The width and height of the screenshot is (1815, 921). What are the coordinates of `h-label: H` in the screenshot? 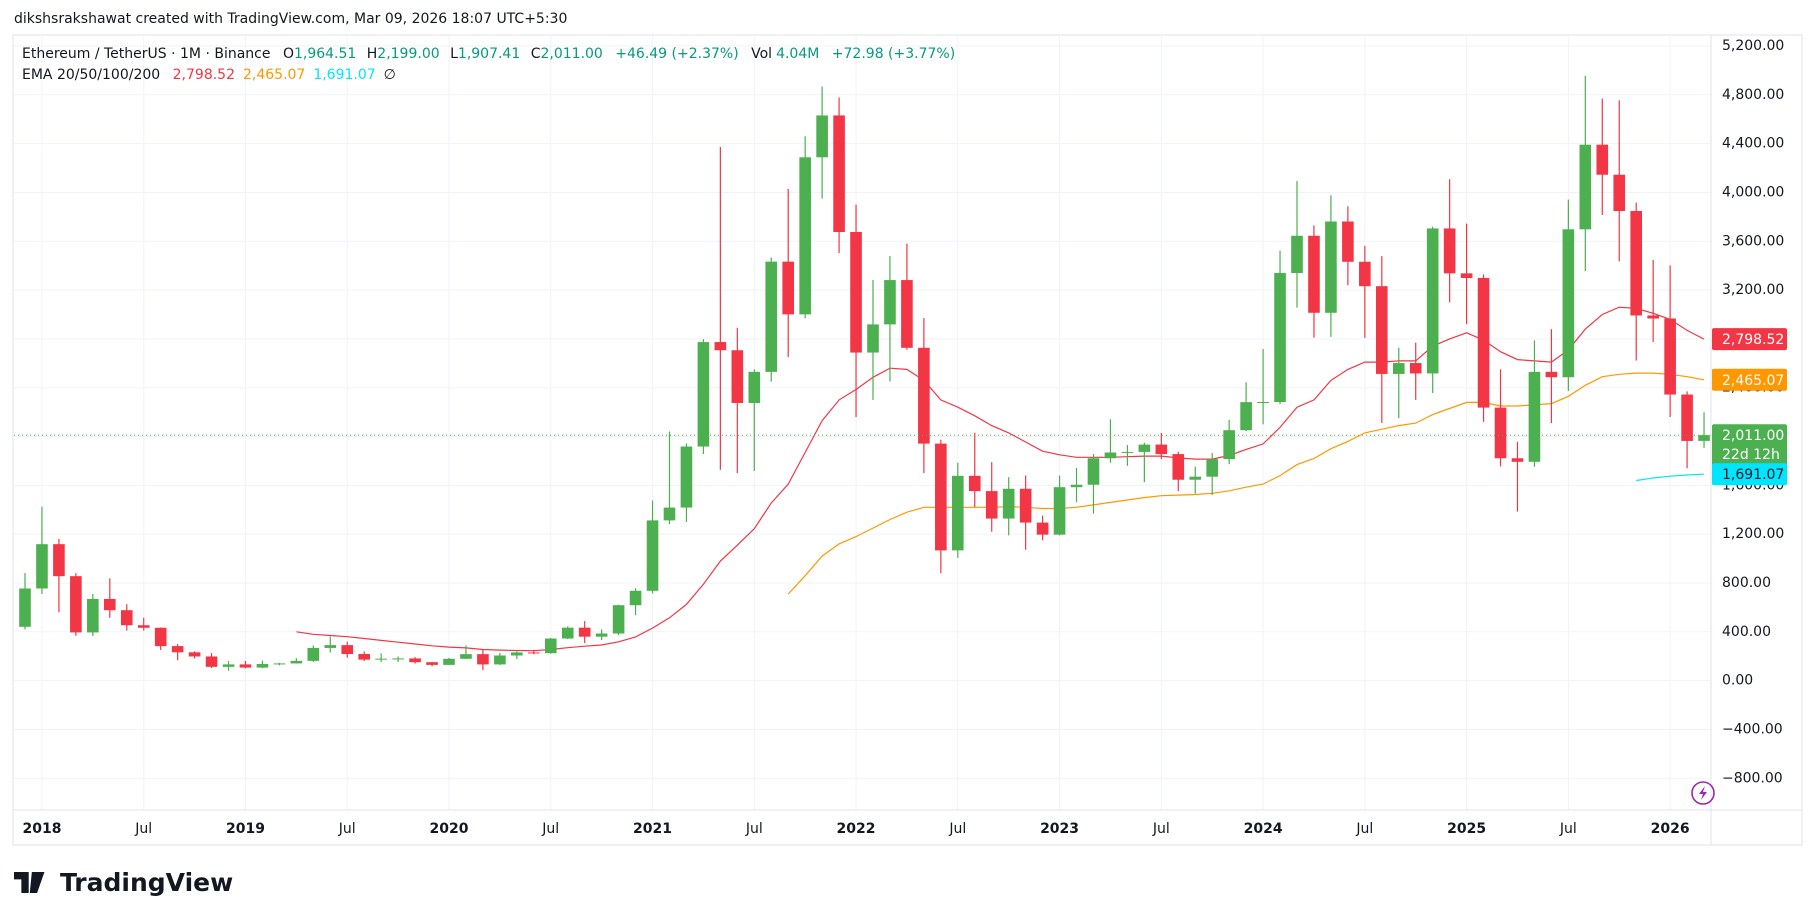 It's located at (372, 54).